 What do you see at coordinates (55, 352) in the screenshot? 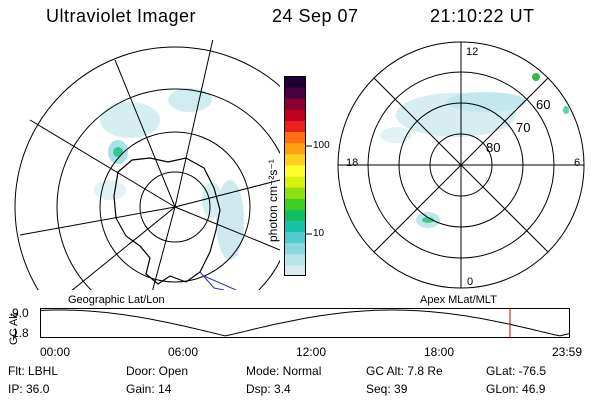
I see `time-tick-0: 00:00` at bounding box center [55, 352].